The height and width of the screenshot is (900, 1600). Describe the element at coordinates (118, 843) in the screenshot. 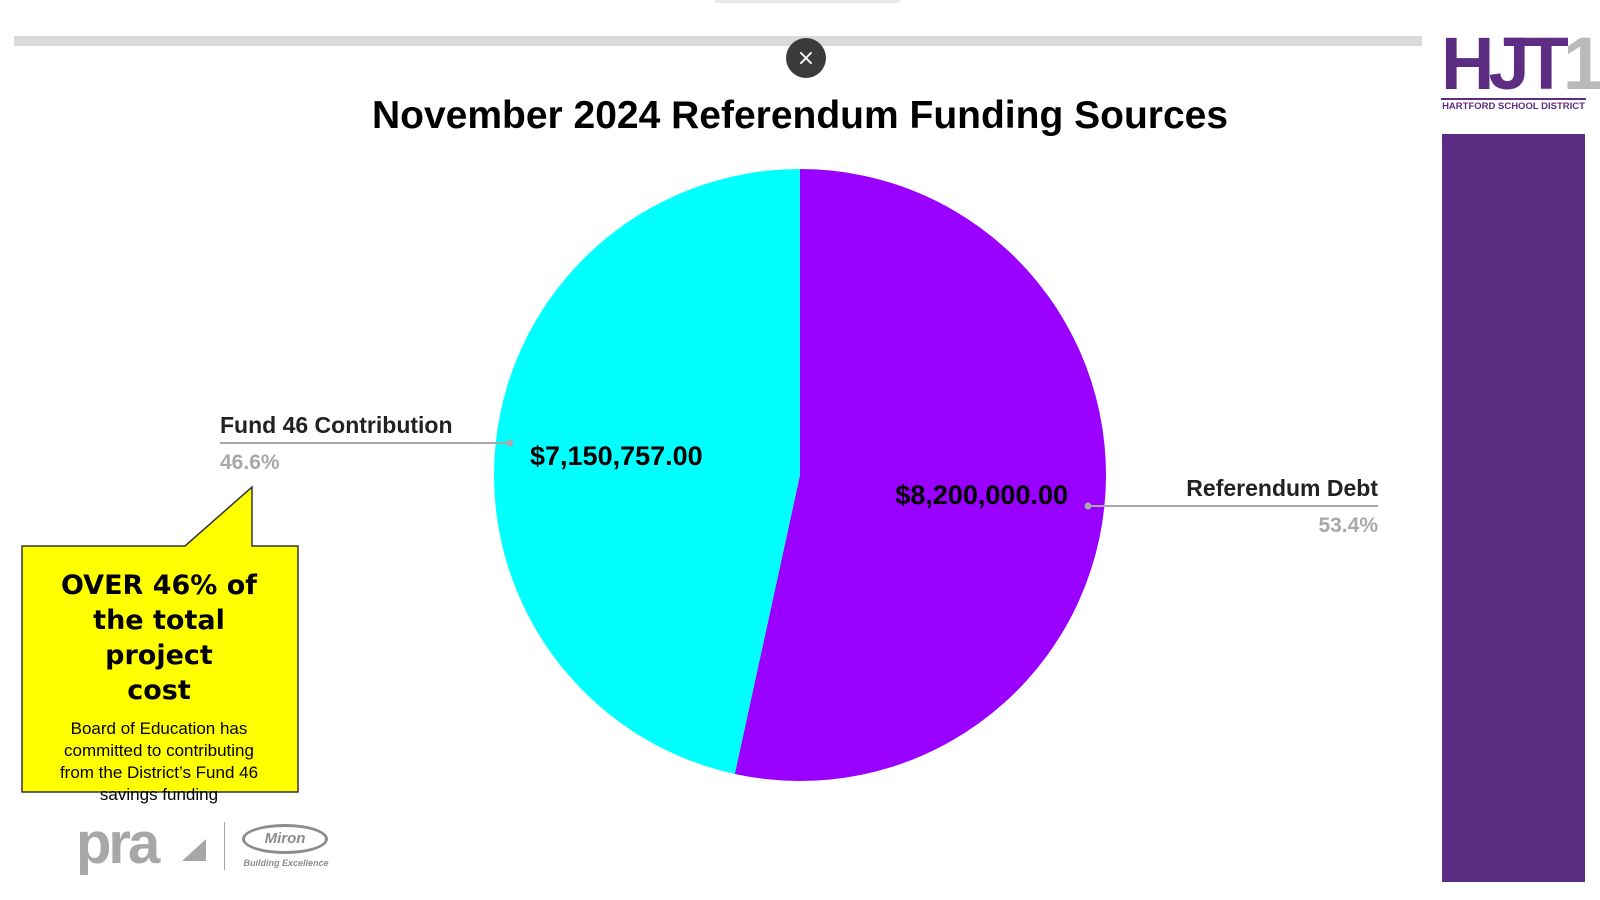

I see `pra-logo: pra` at that location.